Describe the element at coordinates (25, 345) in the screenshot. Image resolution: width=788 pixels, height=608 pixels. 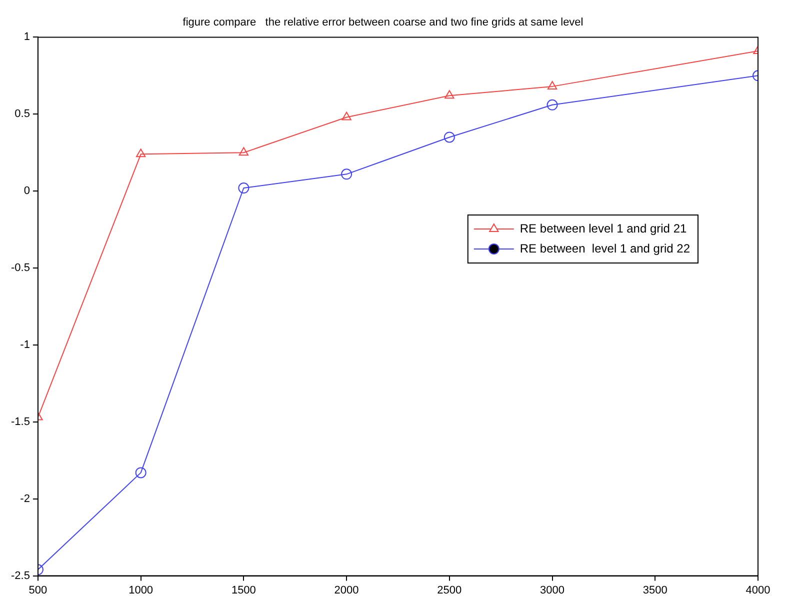
I see `y-tick-label: -1` at that location.